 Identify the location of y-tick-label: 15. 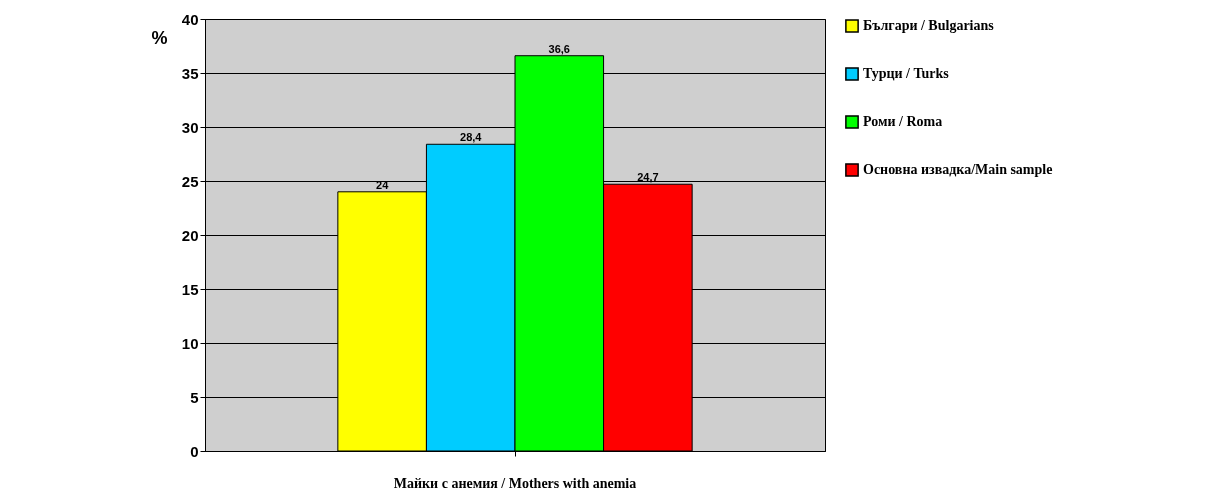
(190, 289).